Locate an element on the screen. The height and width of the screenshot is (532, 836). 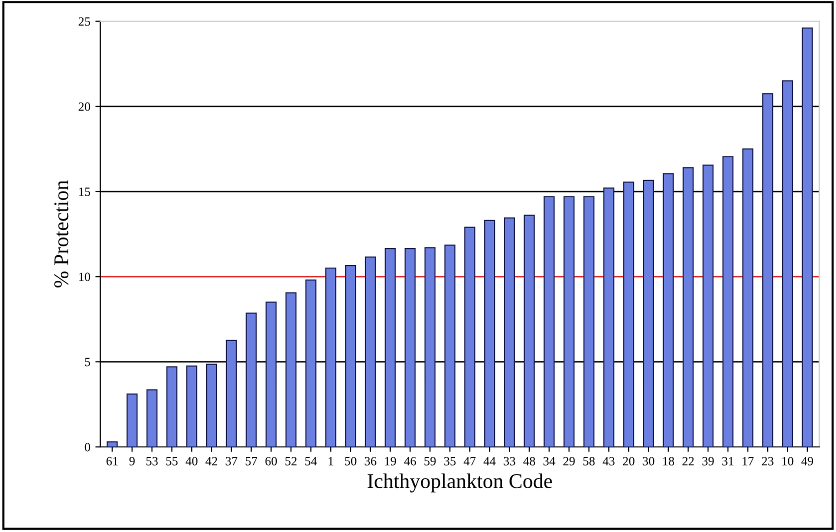
x-tick-label: 31 is located at coordinates (728, 461).